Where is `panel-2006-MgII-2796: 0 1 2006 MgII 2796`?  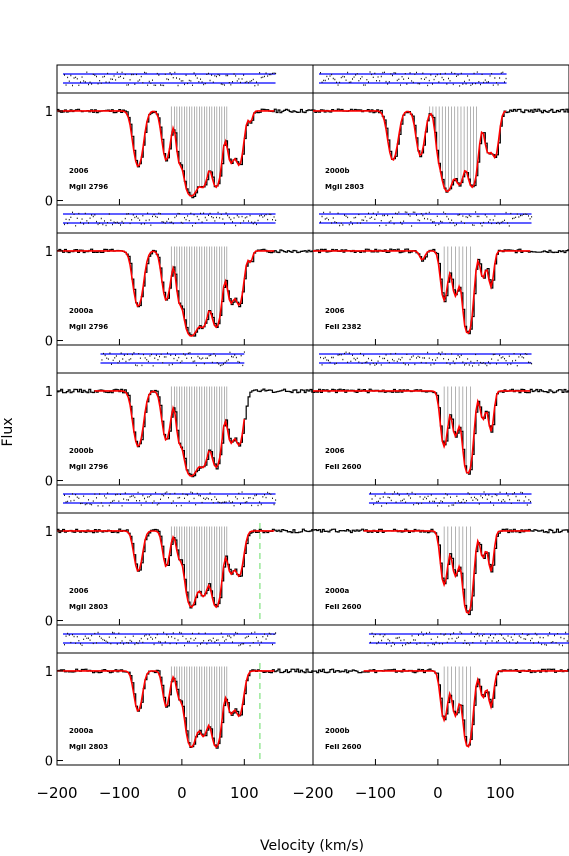 panel-2006-MgII-2796: 0 1 2006 MgII 2796 is located at coordinates (179, 137).